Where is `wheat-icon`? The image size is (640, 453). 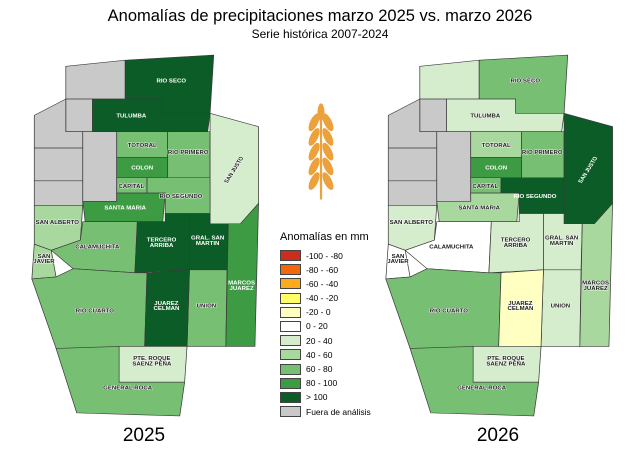
wheat-icon is located at coordinates (321, 151).